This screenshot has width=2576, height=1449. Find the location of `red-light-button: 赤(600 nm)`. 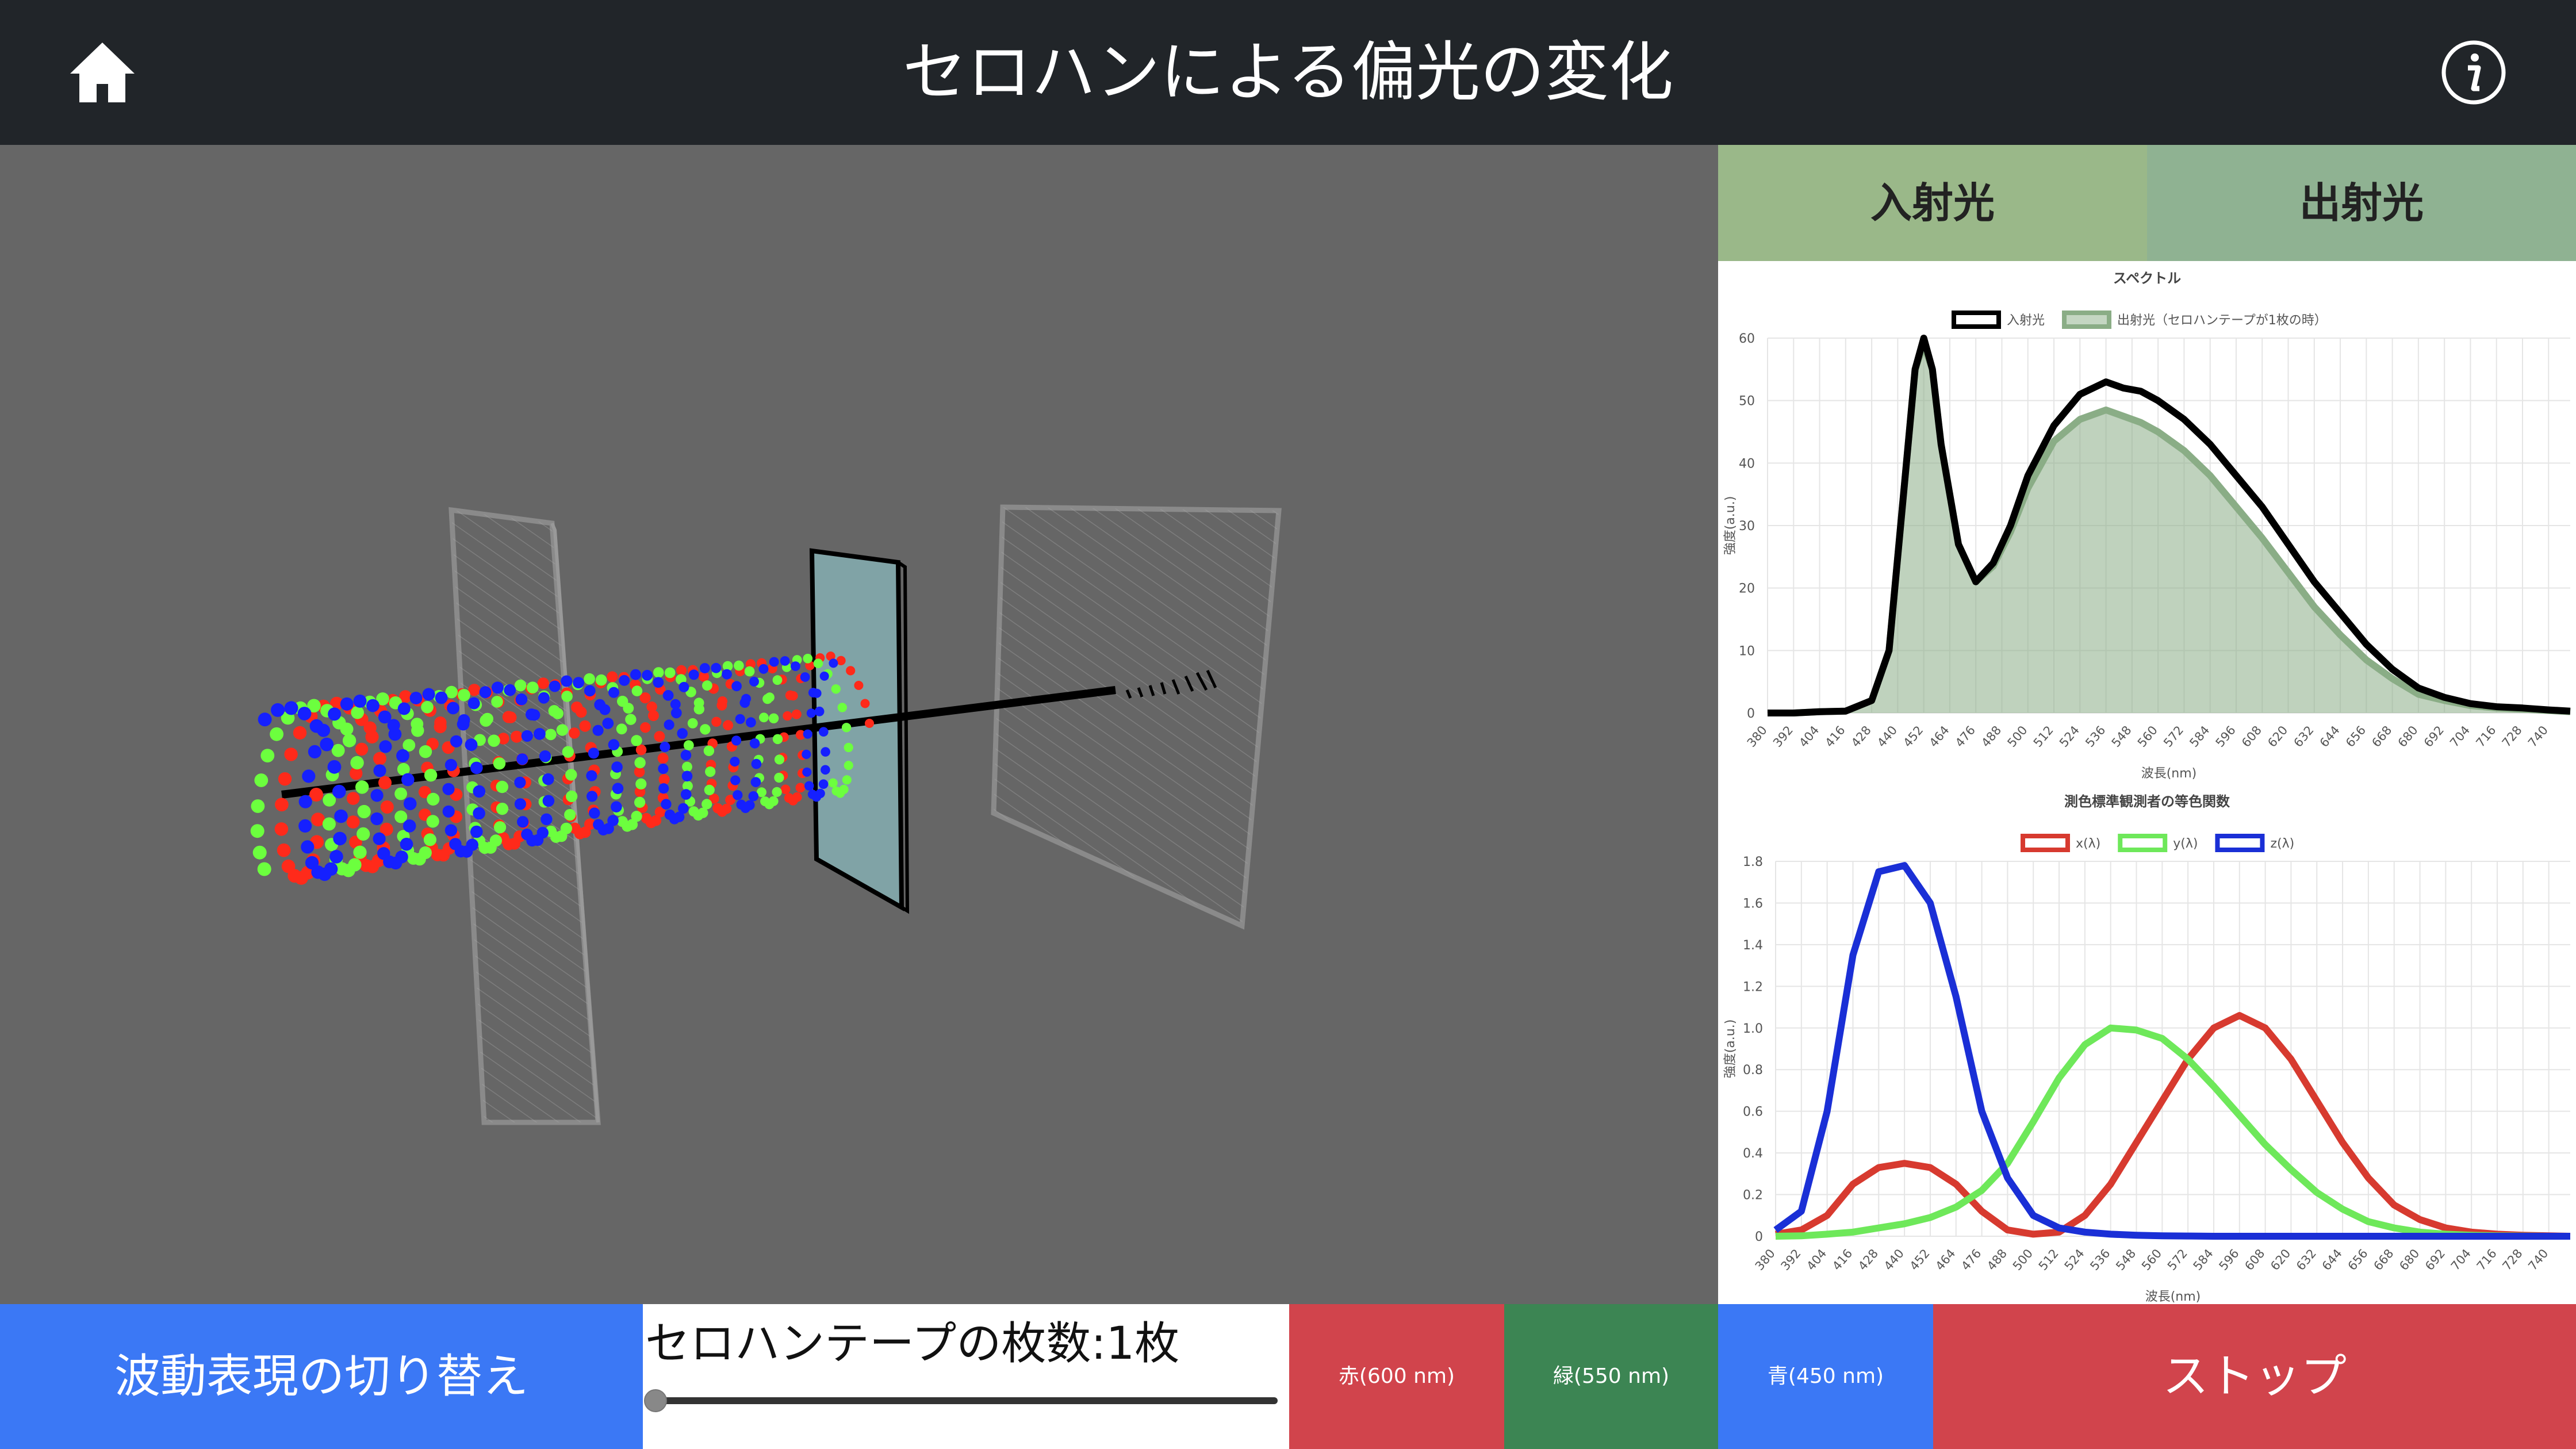

red-light-button: 赤(600 nm) is located at coordinates (1396, 1376).